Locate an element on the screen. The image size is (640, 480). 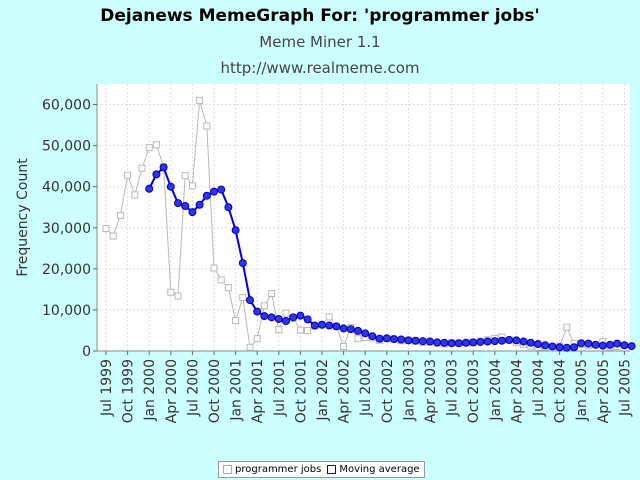
x-tick-label: Apr 2005 is located at coordinates (604, 391).